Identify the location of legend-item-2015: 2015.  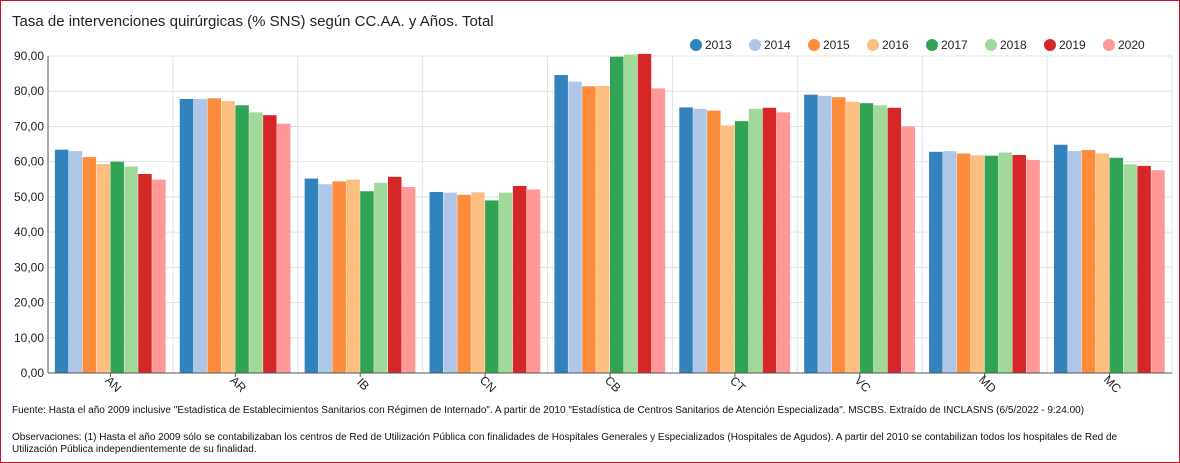
(829, 45).